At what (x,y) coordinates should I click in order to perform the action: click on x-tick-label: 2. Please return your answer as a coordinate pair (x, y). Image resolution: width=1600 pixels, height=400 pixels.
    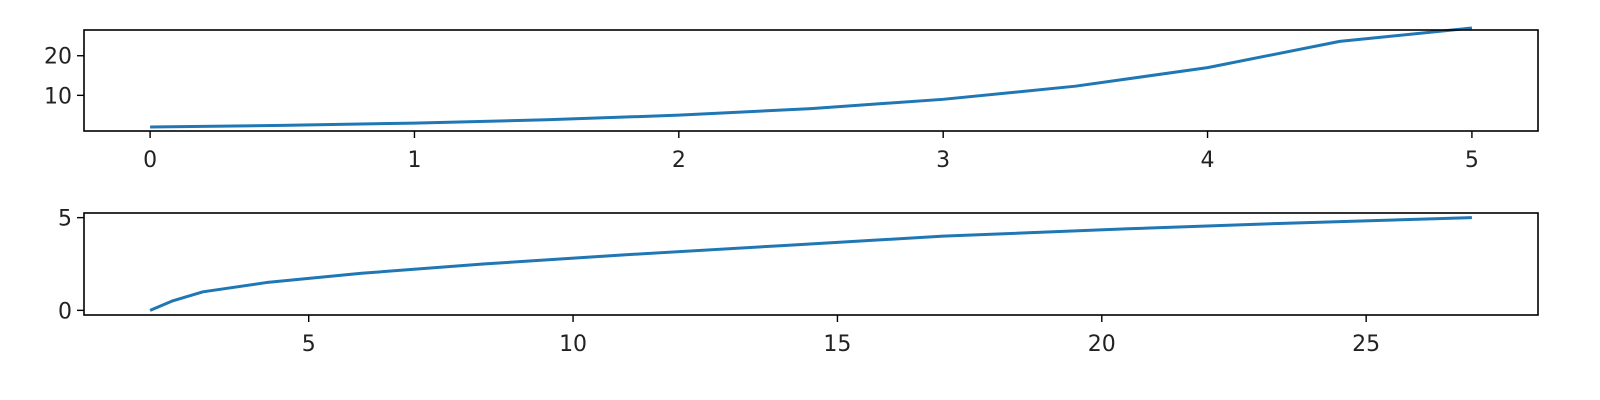
    Looking at the image, I should click on (679, 160).